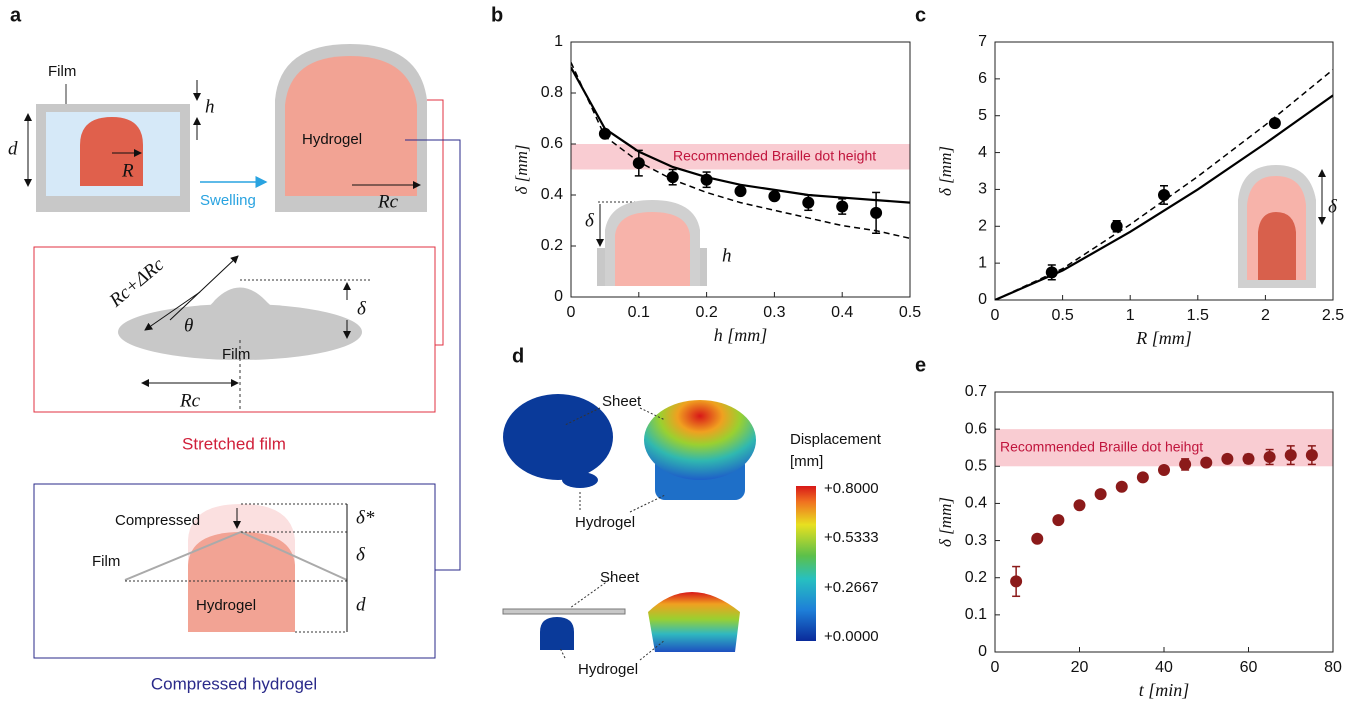 This screenshot has width=1371, height=706. Describe the element at coordinates (982, 226) in the screenshot. I see `y-tick-label: 2` at that location.